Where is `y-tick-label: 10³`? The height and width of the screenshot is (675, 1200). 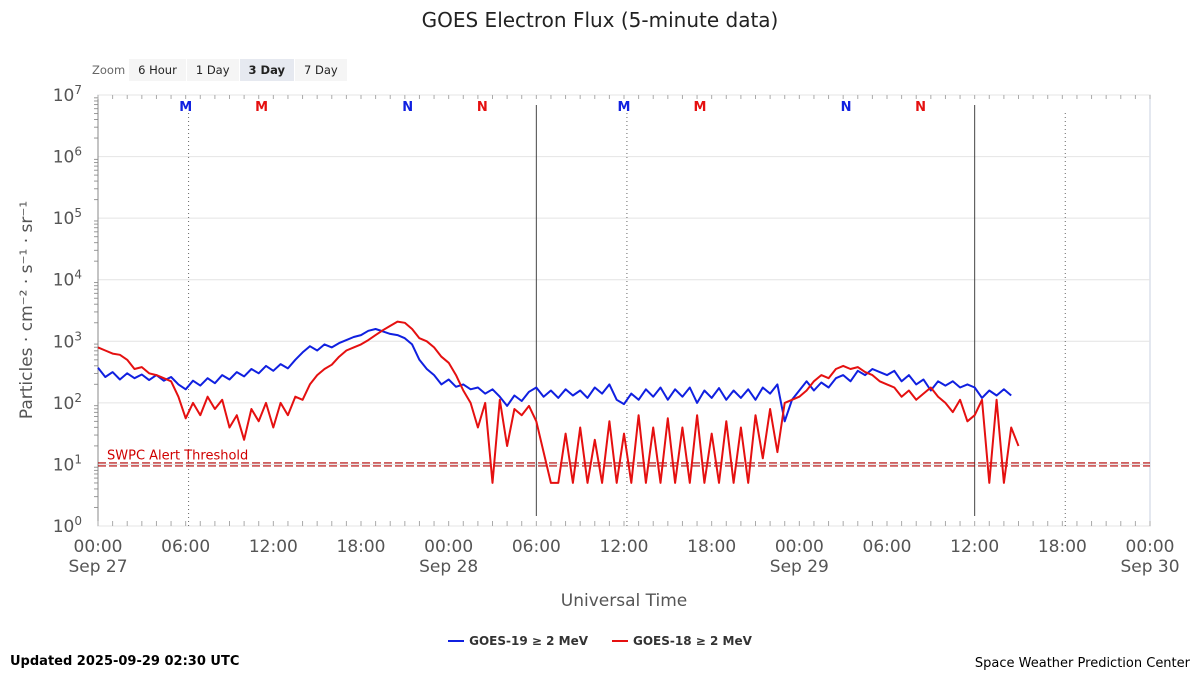 y-tick-label: 10³ is located at coordinates (67, 340).